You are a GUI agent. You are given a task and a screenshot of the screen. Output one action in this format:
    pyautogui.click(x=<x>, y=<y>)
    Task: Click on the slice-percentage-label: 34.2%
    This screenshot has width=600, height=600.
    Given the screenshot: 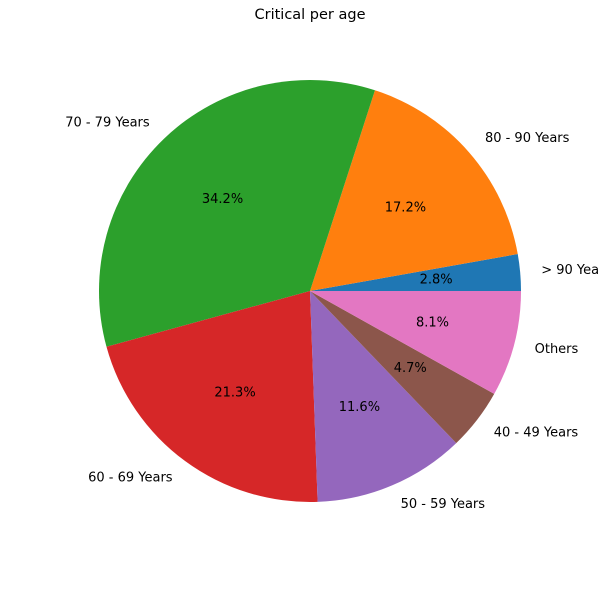 What is the action you would take?
    pyautogui.click(x=222, y=199)
    